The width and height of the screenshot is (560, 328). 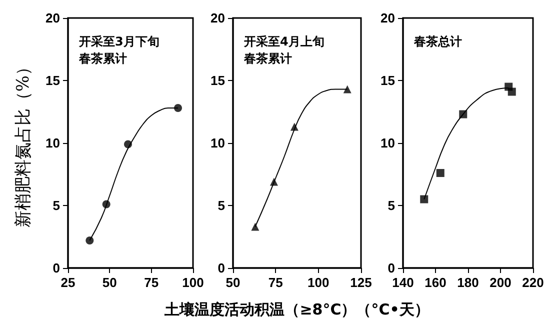 What do you see at coordinates (435, 282) in the screenshot?
I see `x-tick-label: 160` at bounding box center [435, 282].